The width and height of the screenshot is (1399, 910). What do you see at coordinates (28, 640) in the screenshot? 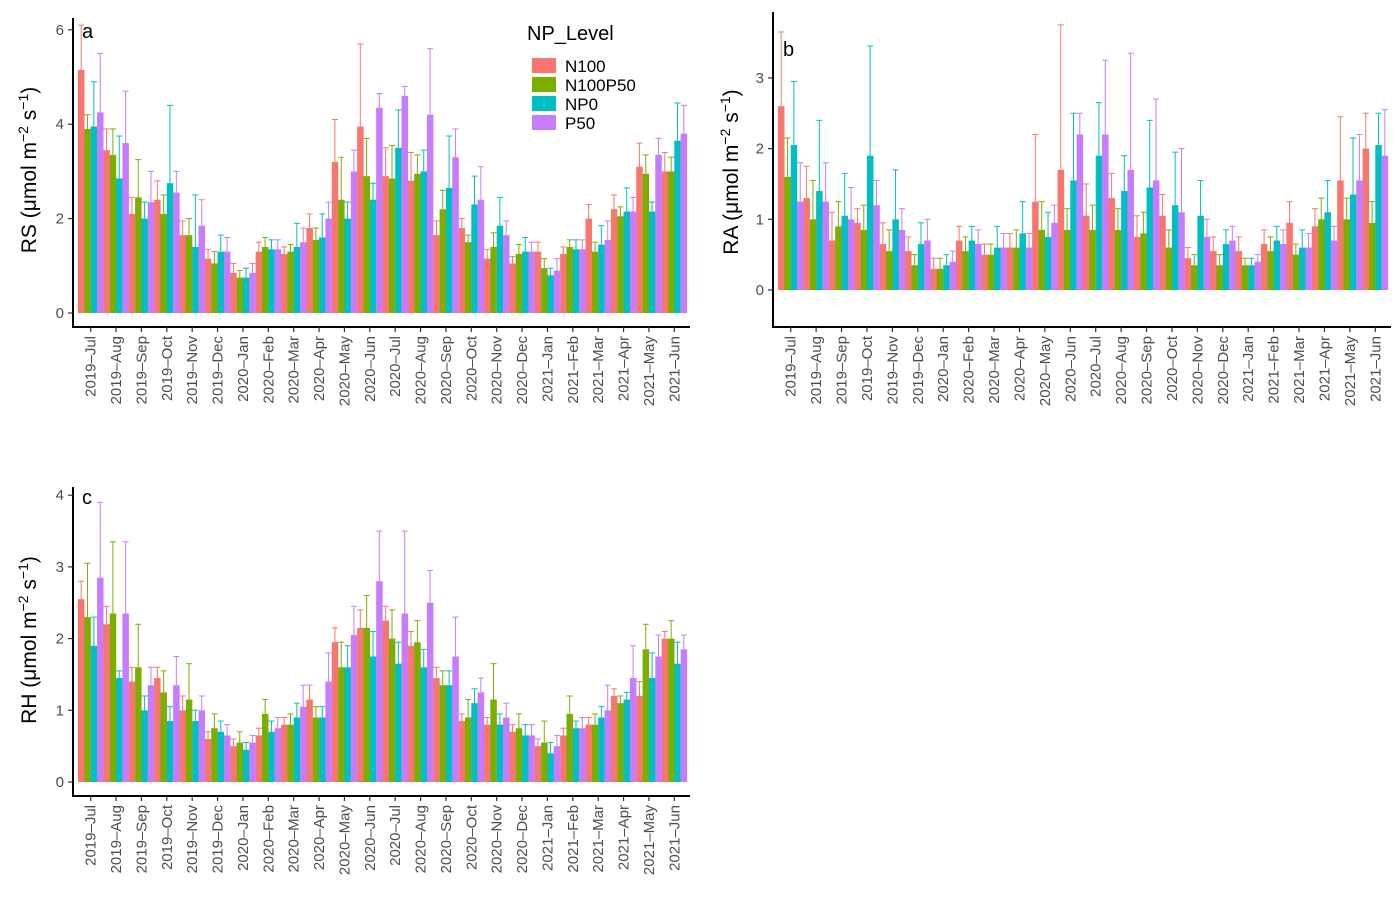
I see `panel-c-y-axis-title: RH (μmol m−2 s−1)` at bounding box center [28, 640].